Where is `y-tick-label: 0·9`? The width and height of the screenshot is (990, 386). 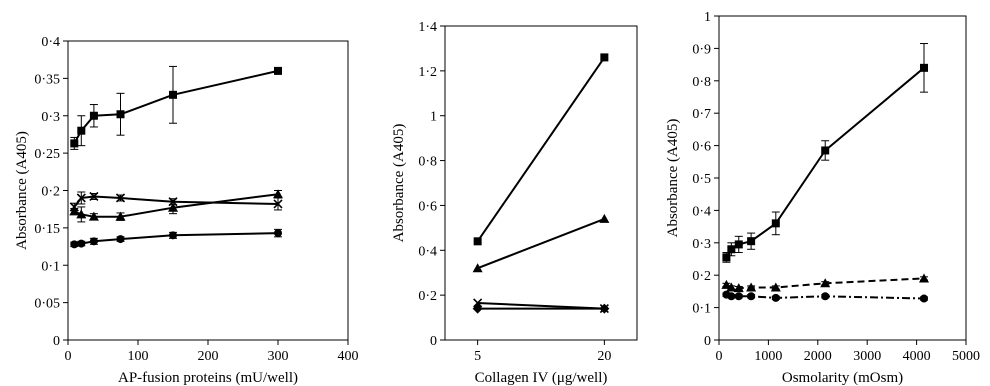
y-tick-label: 0·9 is located at coordinates (701, 49).